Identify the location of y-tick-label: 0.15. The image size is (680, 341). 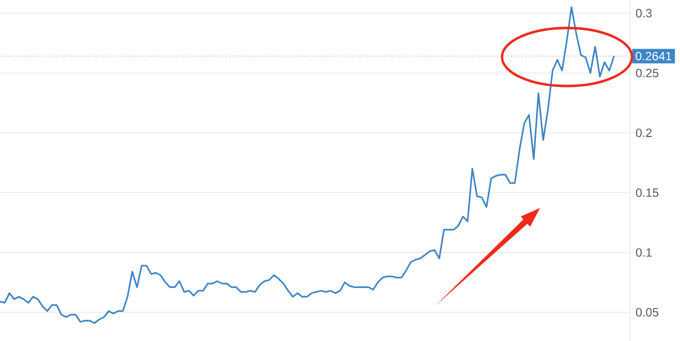
(647, 192).